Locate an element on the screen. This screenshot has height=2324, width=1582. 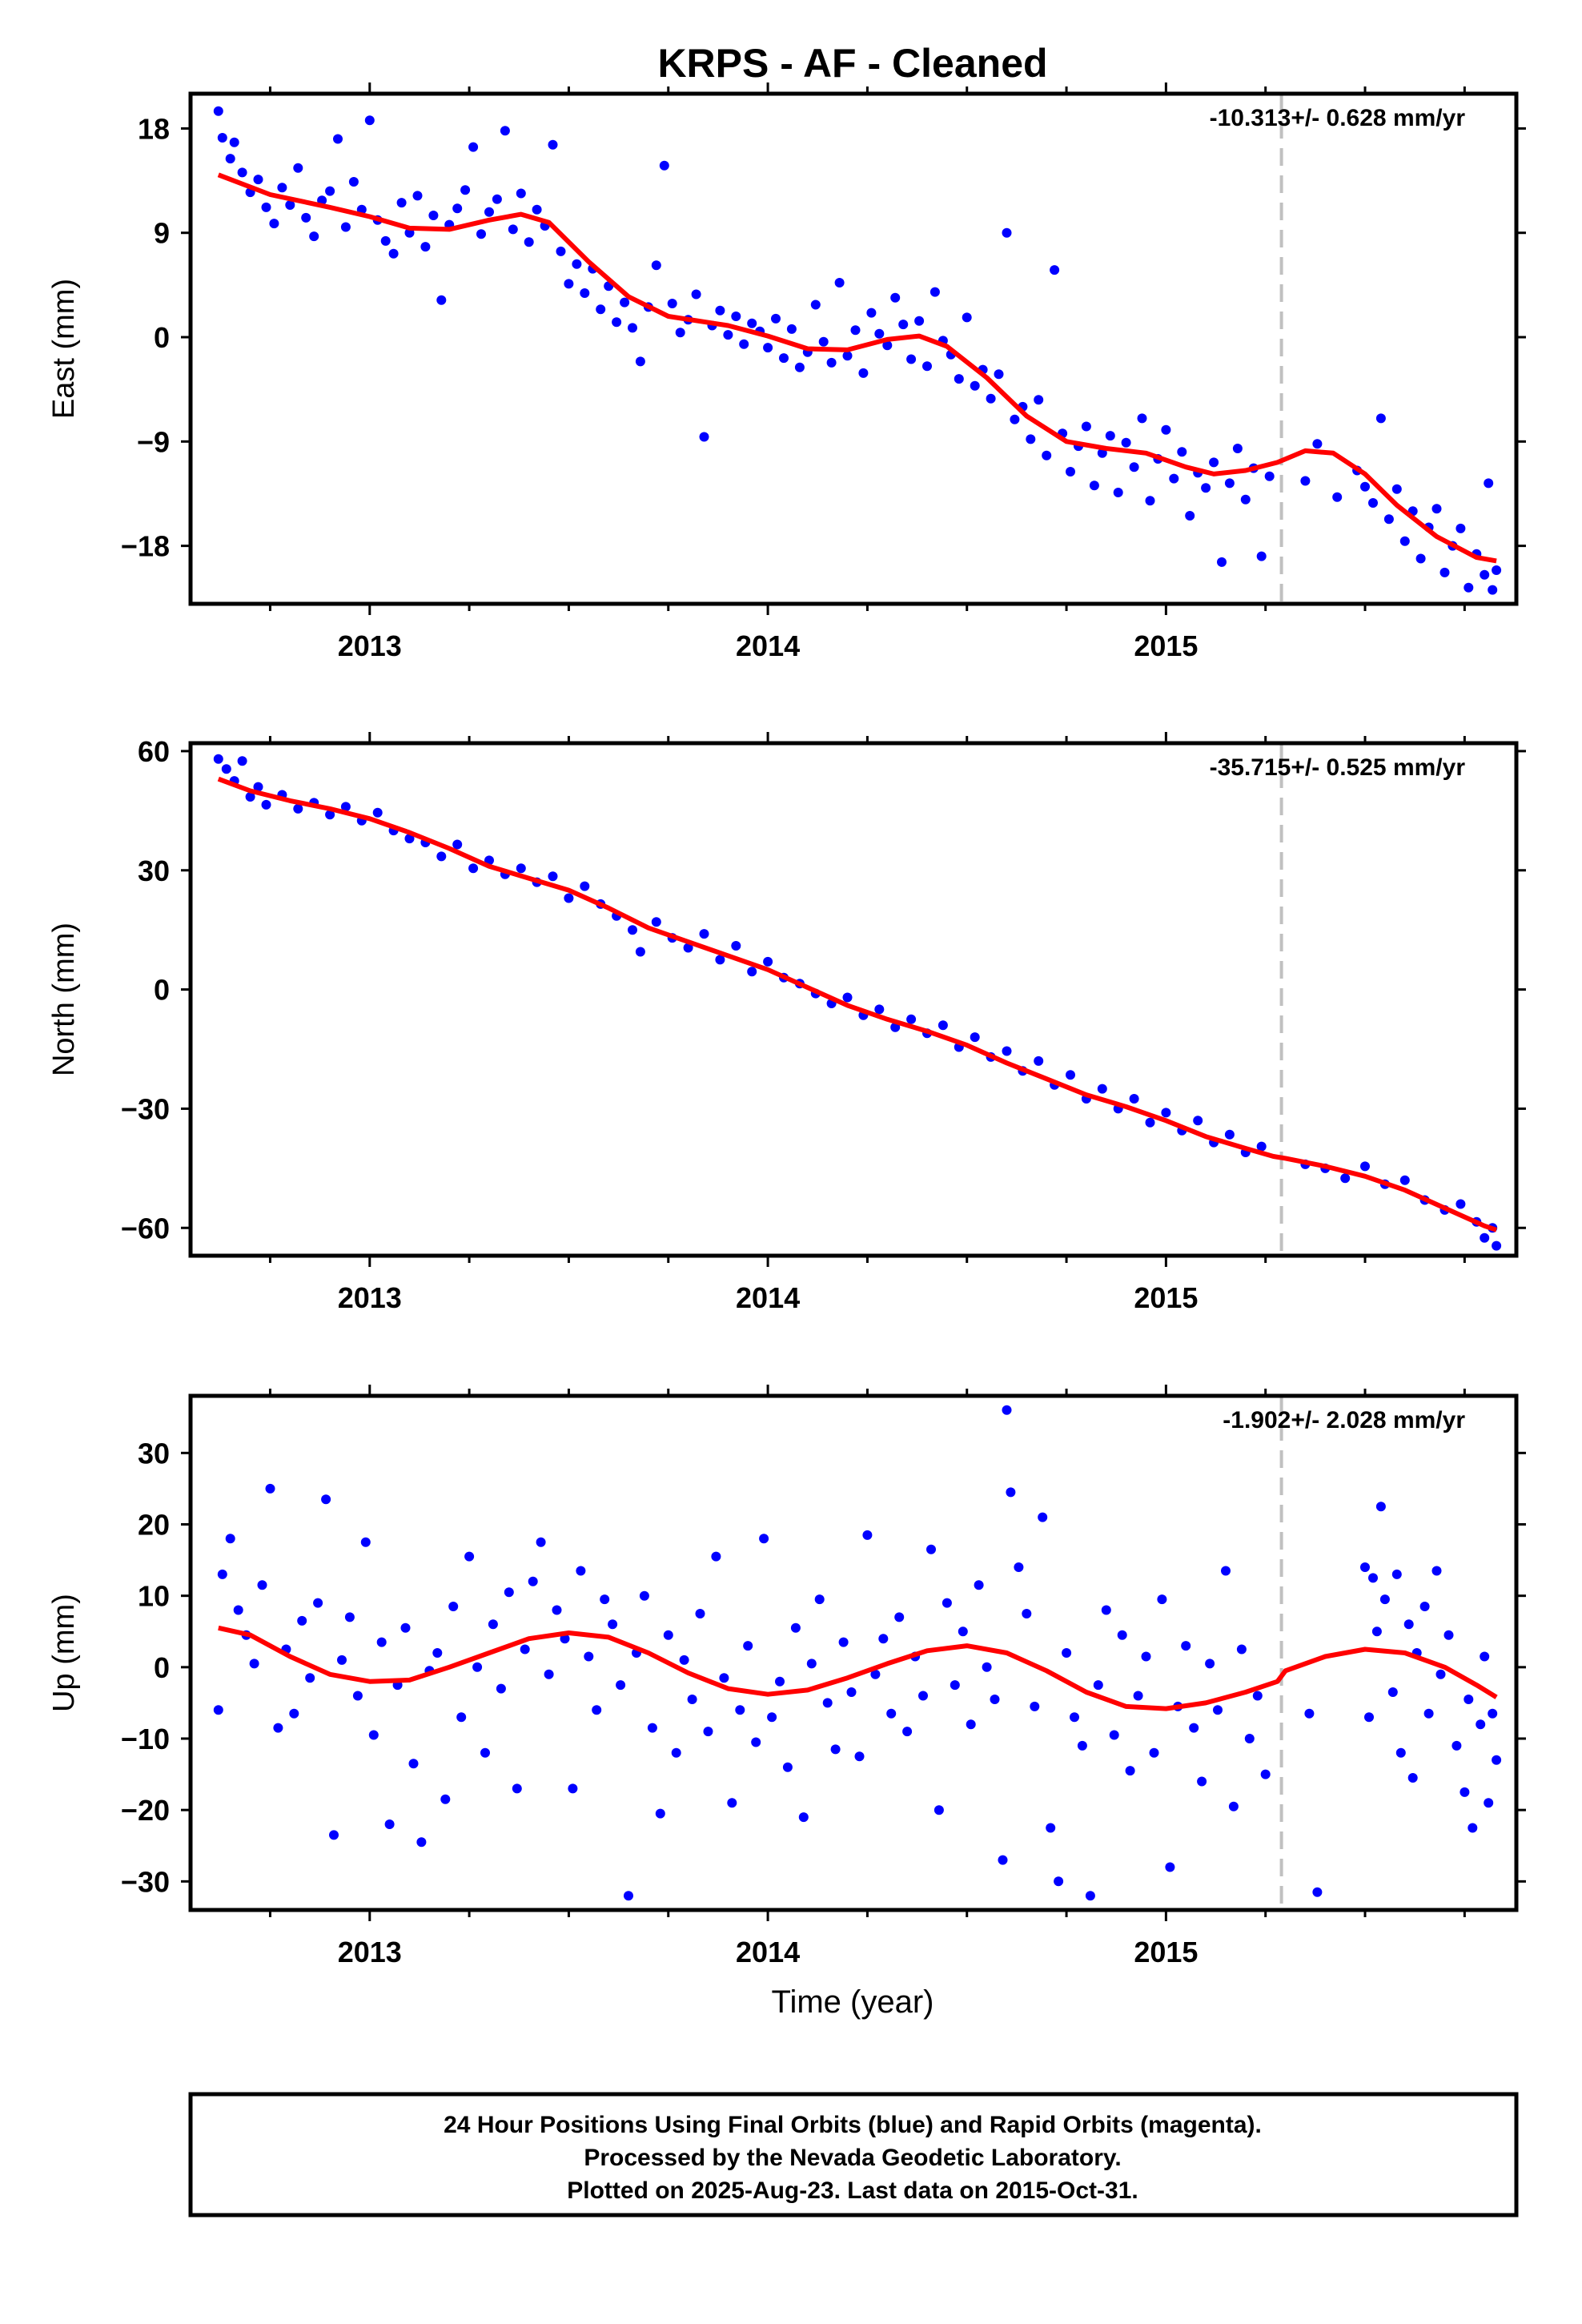
up-y-tick-label: −20 is located at coordinates (145, 1810).